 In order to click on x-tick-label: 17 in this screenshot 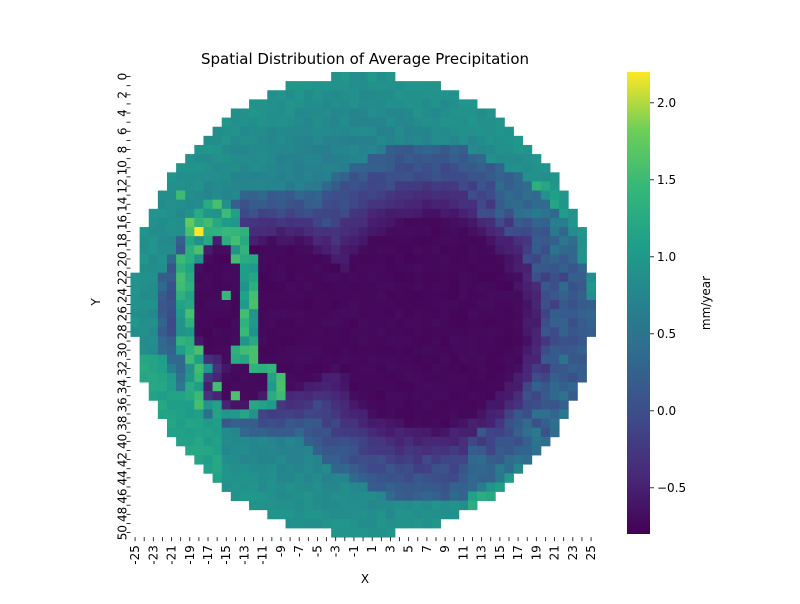, I will do `click(518, 552)`.